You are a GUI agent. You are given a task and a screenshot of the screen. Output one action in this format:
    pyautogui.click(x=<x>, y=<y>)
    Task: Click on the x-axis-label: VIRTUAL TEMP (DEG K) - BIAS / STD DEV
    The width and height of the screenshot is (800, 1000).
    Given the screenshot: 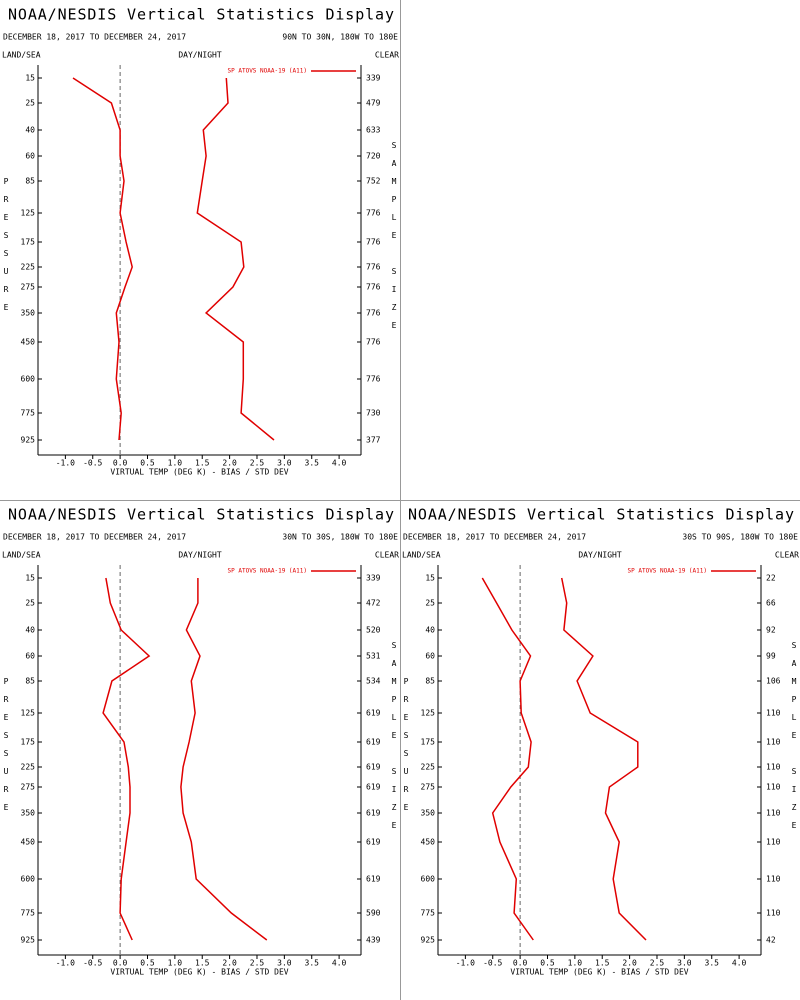 What is the action you would take?
    pyautogui.click(x=599, y=972)
    